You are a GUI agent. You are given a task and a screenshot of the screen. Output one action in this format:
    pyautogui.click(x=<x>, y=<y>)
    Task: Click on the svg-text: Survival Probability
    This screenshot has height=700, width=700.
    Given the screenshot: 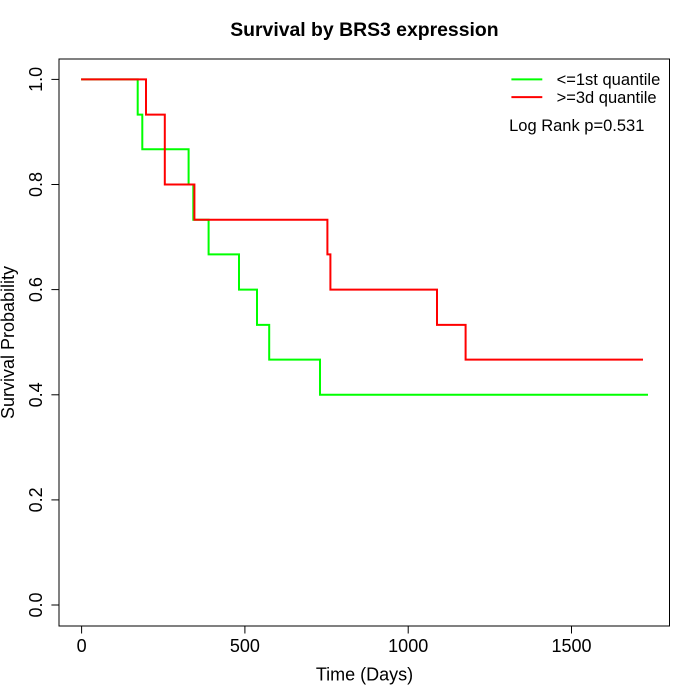 What is the action you would take?
    pyautogui.click(x=9, y=342)
    